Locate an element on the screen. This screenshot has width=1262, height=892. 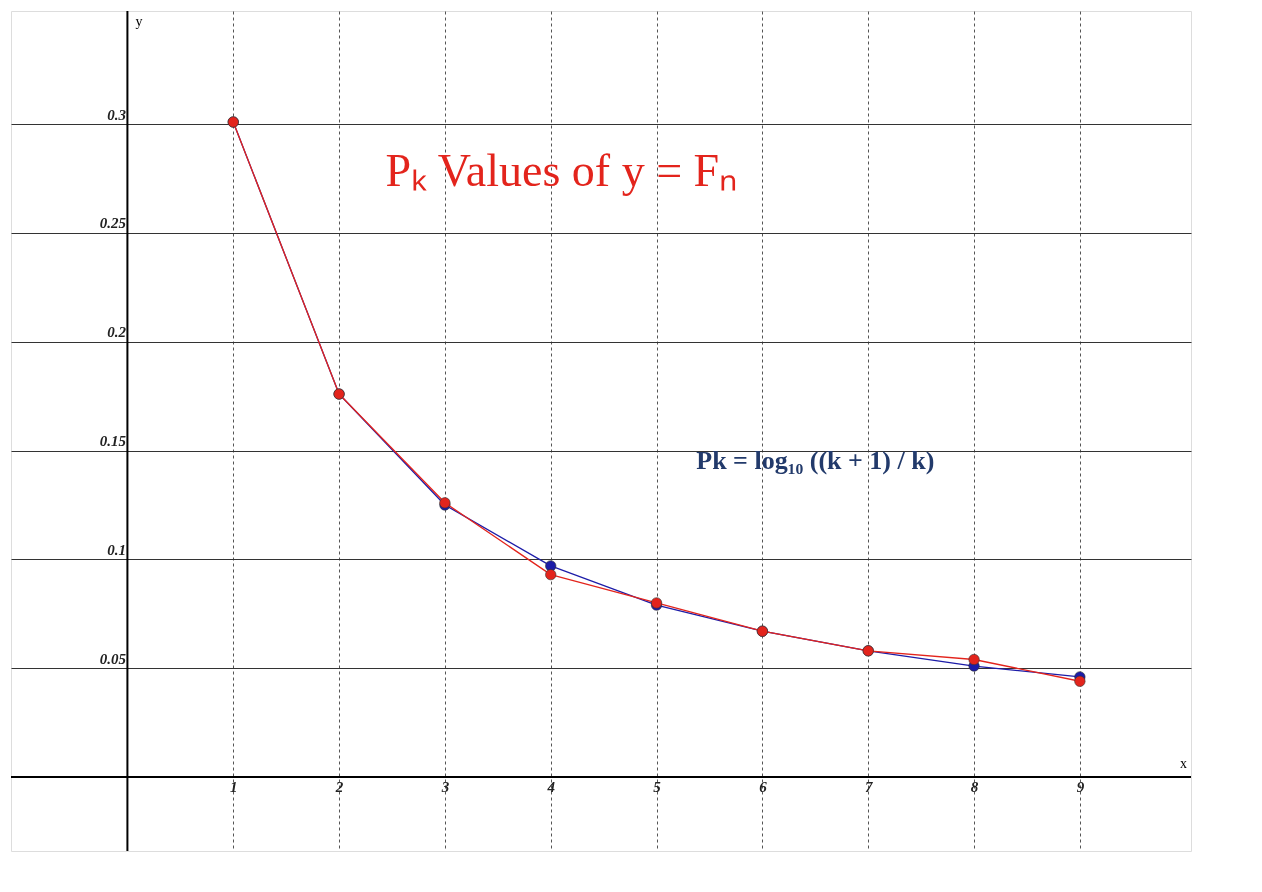
y-axis-title: y is located at coordinates (139, 21).